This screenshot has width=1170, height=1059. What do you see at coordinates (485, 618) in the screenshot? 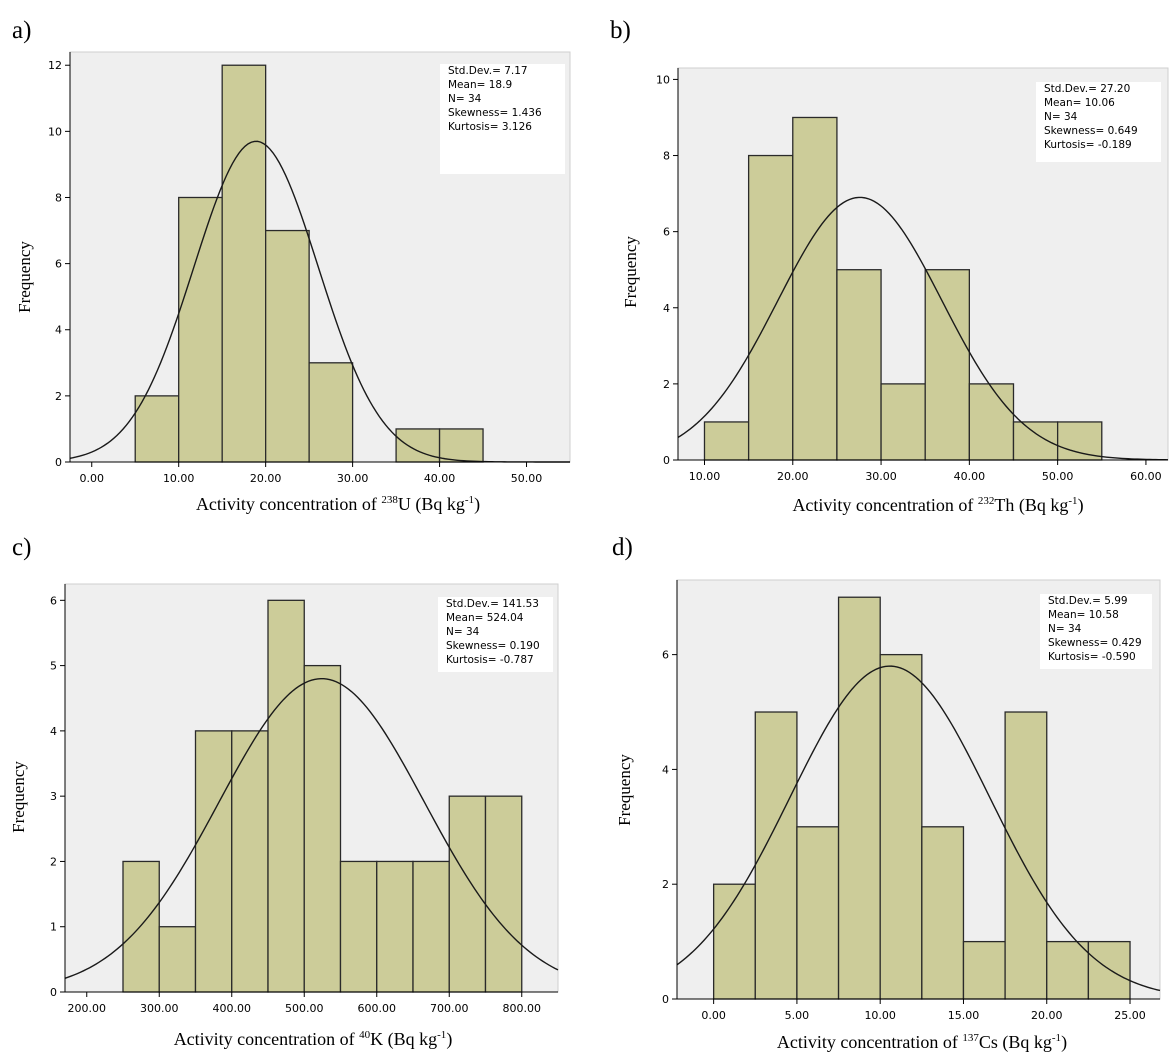
I see `stats-line: Mean= 524.04` at bounding box center [485, 618].